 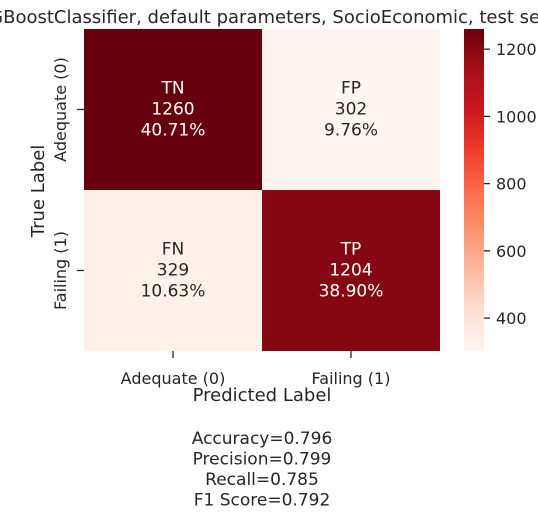 What do you see at coordinates (60, 109) in the screenshot?
I see `y-tick-label: Adequate (0)` at bounding box center [60, 109].